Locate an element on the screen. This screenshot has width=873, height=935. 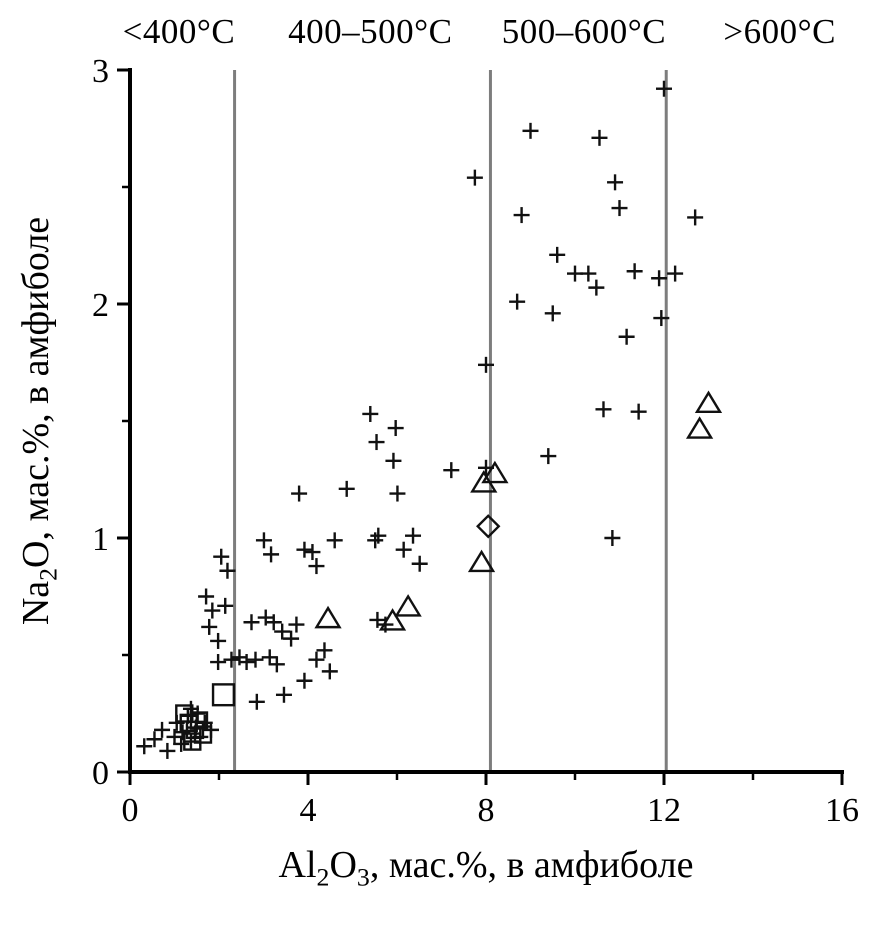
y-tick-label: 2 is located at coordinates (100, 305).